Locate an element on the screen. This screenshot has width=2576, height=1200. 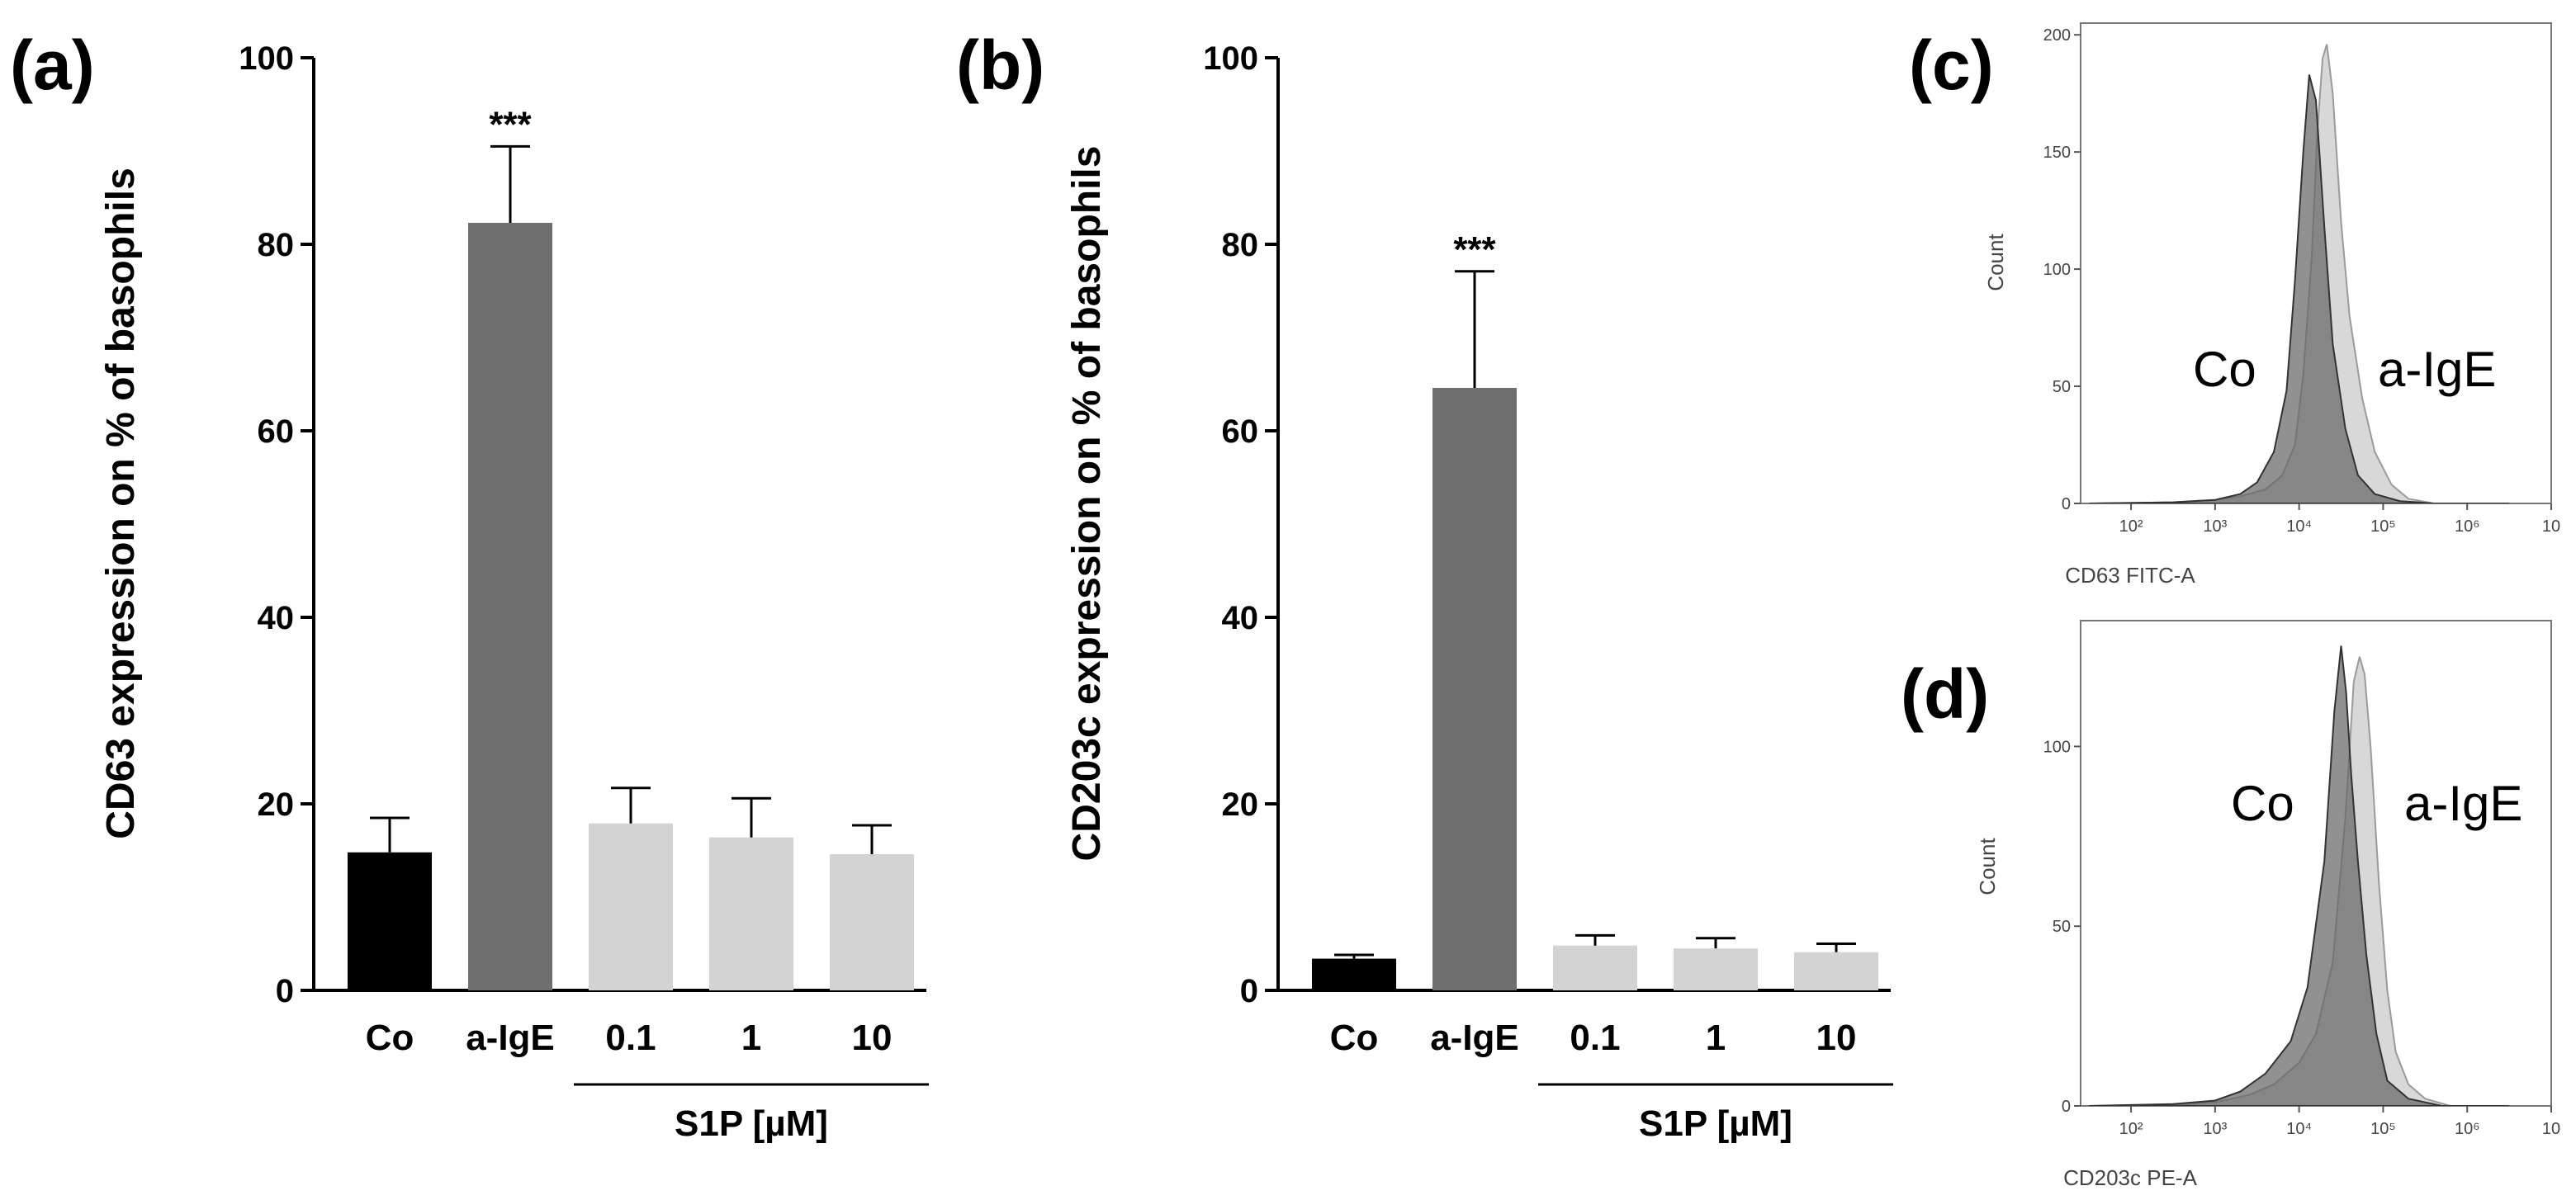
x-axis-title-d: CD203c PE-A is located at coordinates (2130, 1177).